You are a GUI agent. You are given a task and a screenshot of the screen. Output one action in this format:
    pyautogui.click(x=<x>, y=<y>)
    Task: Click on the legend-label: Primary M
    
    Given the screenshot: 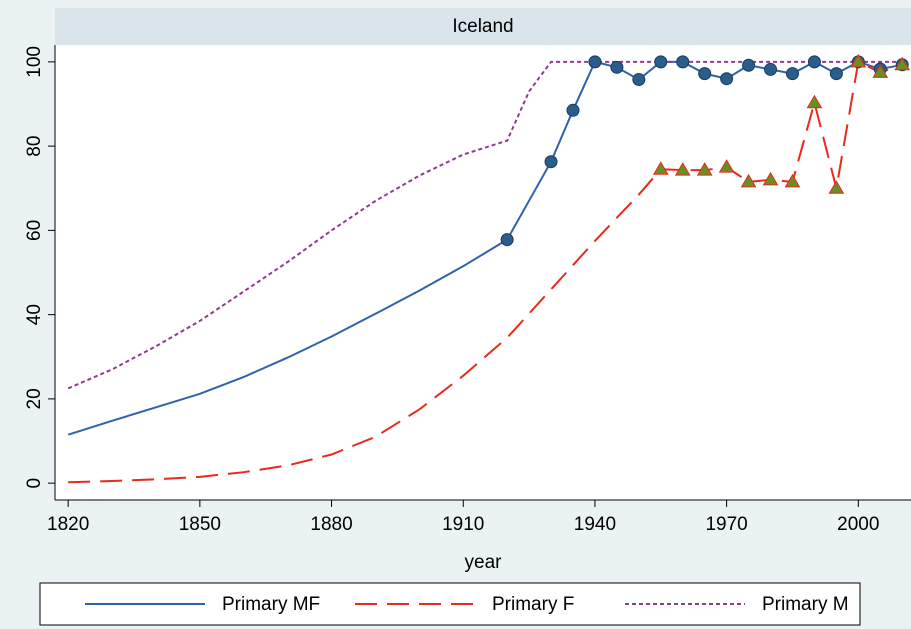 What is the action you would take?
    pyautogui.click(x=805, y=604)
    